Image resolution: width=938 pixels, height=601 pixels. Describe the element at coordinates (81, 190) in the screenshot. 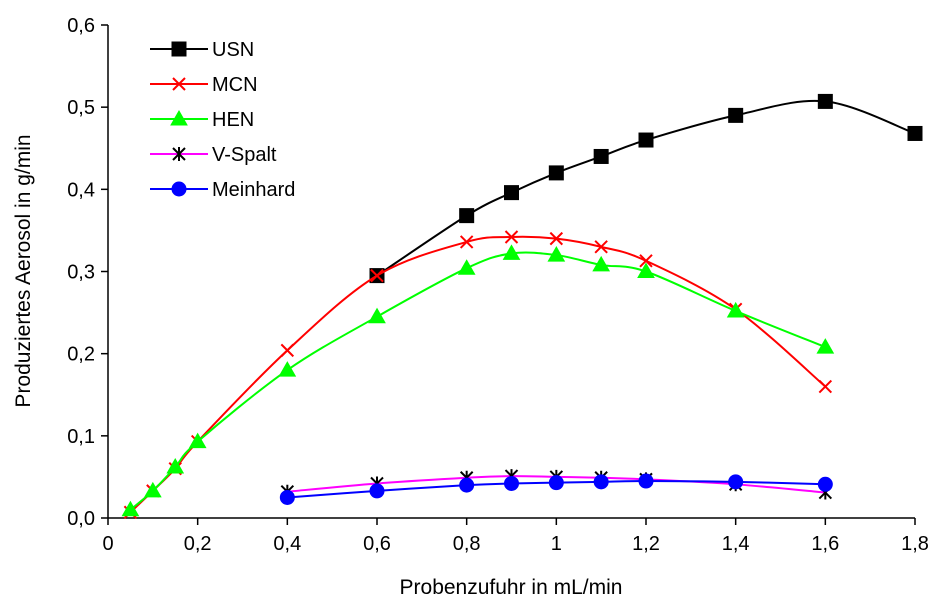

I see `y-tick-label: 0,4` at that location.